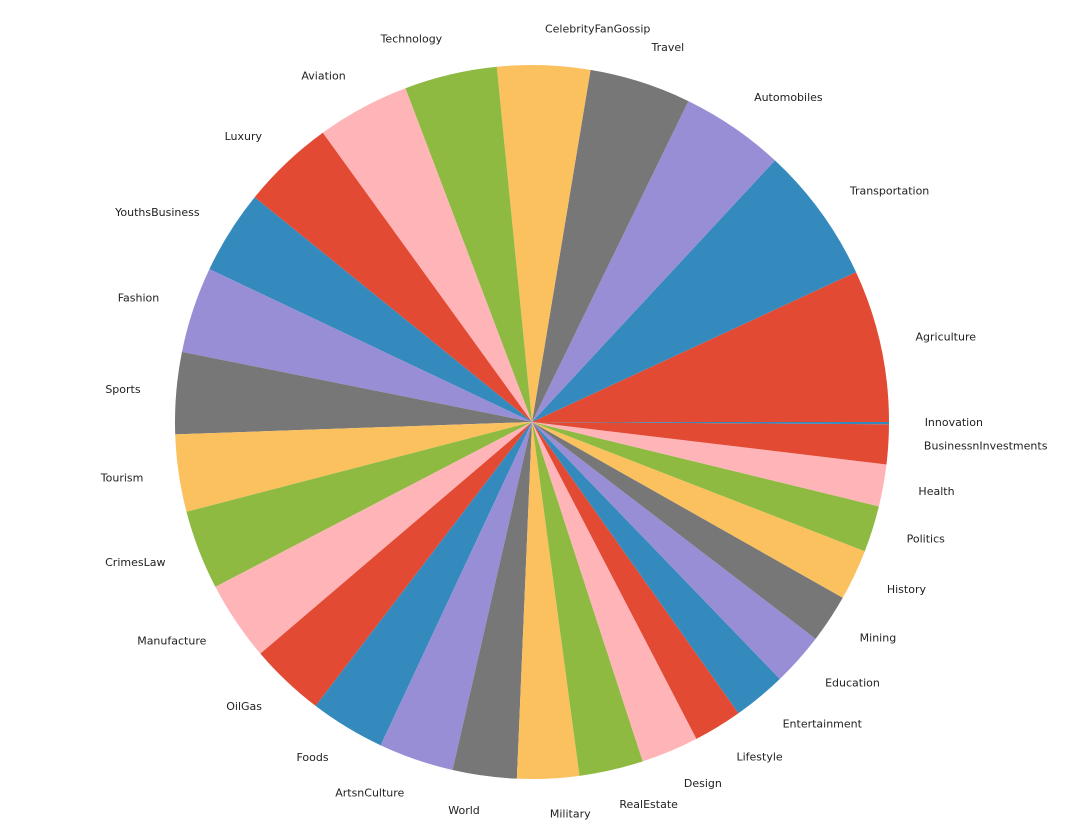 The image size is (1072, 833). Describe the element at coordinates (171, 641) in the screenshot. I see `slice-label: Manufacture` at that location.